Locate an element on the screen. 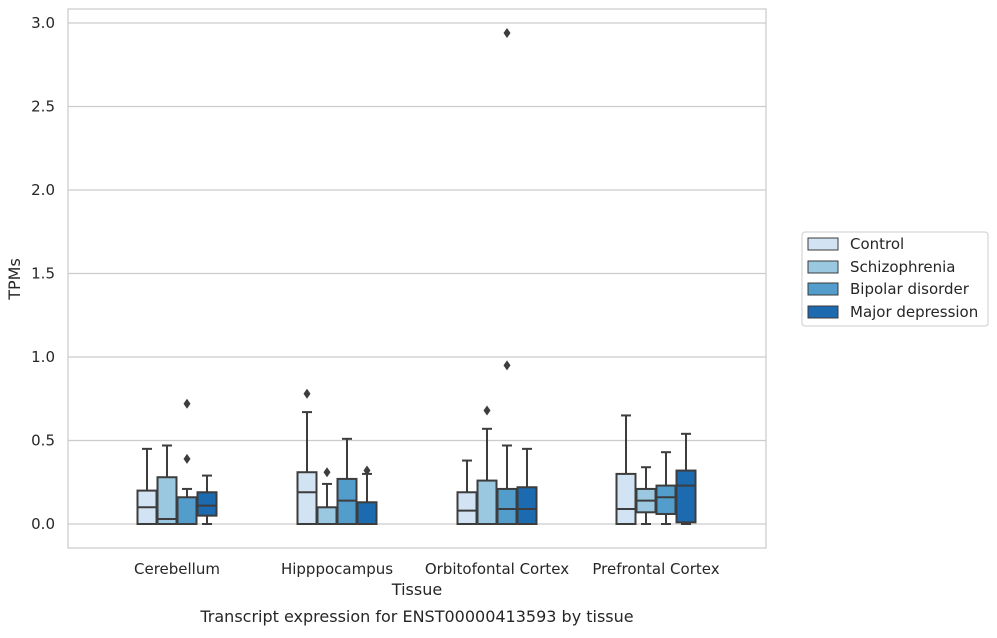  legend-item: Major depression is located at coordinates (892, 312).